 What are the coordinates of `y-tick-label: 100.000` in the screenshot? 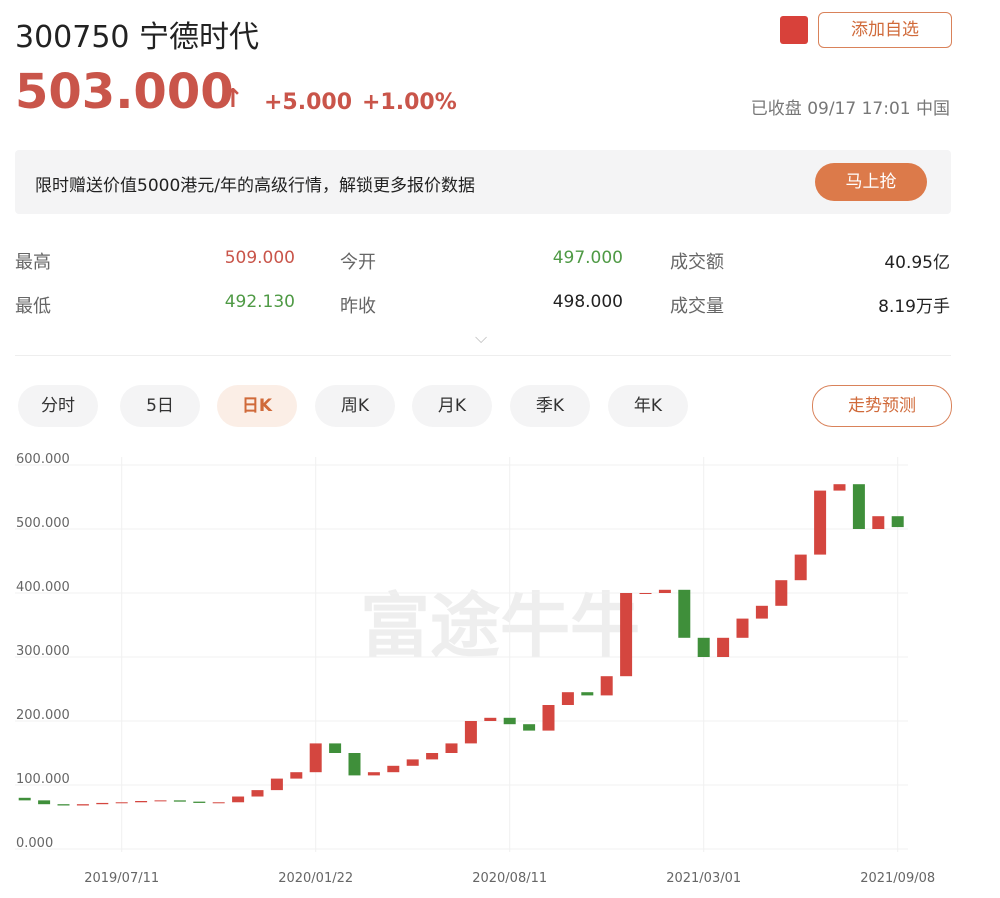 It's located at (43, 779).